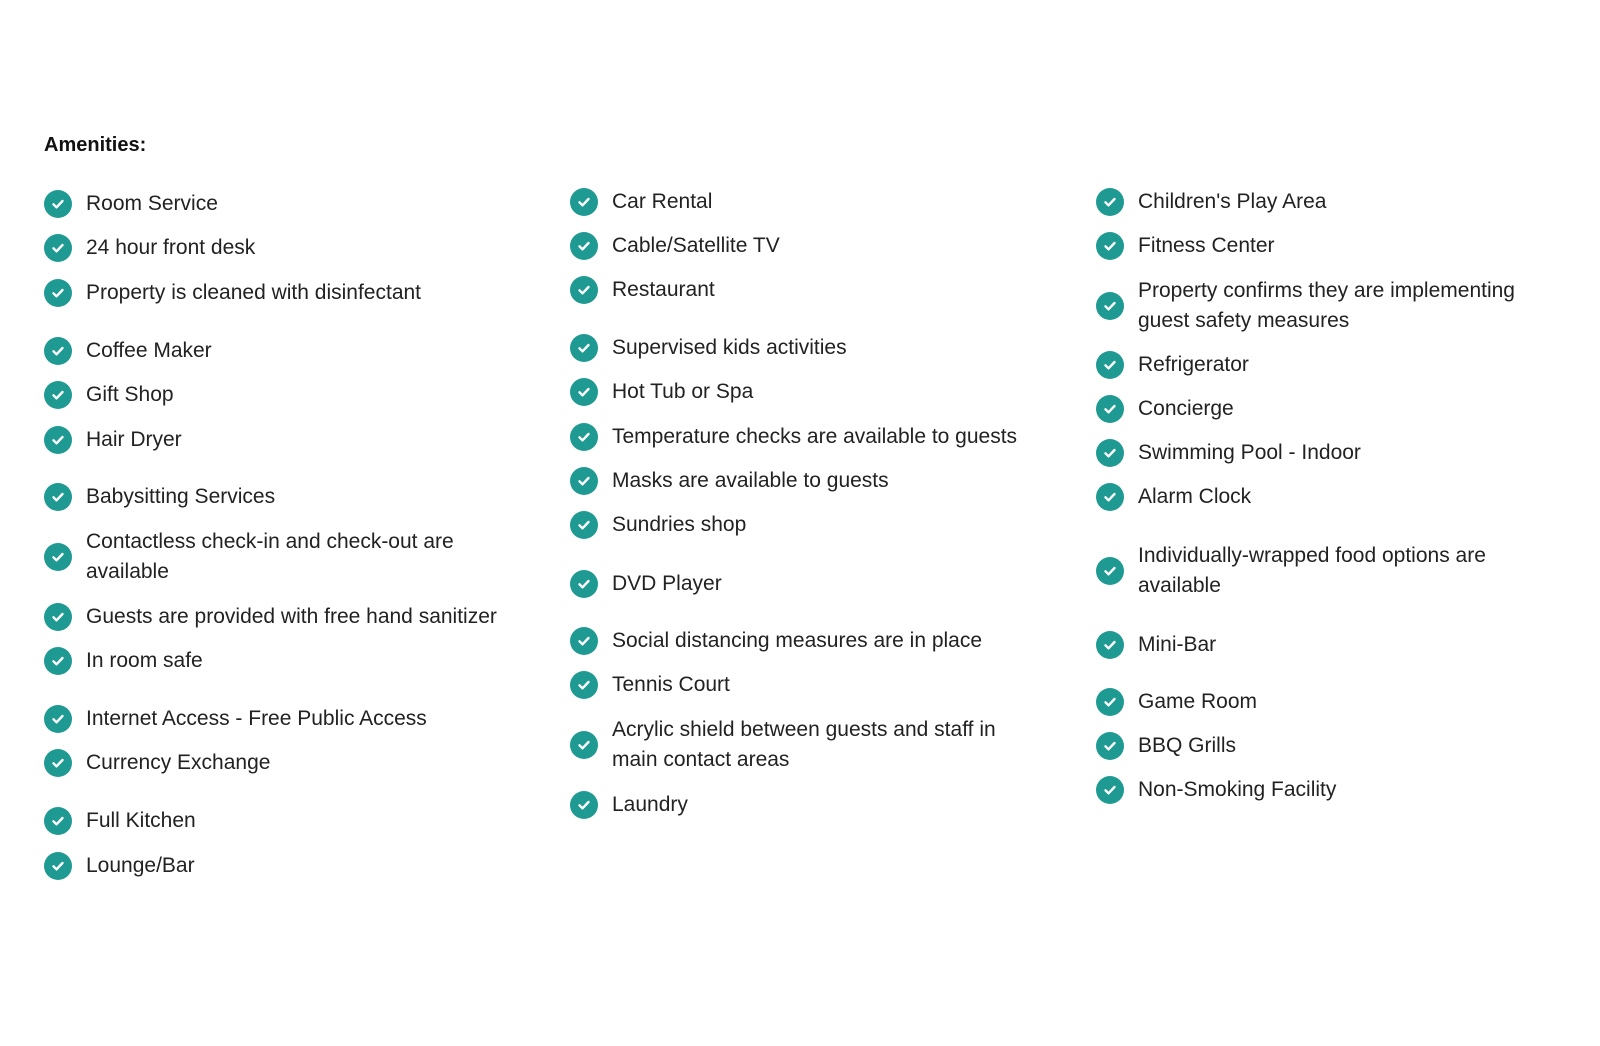 The width and height of the screenshot is (1600, 1046). I want to click on amenity-item: 24 hour front desk, so click(149, 248).